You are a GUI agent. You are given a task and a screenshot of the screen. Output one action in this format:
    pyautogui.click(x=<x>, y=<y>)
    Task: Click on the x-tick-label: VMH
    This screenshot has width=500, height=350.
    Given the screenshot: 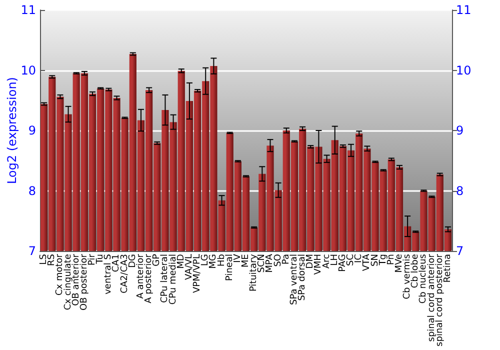 What is the action you would take?
    pyautogui.click(x=319, y=264)
    